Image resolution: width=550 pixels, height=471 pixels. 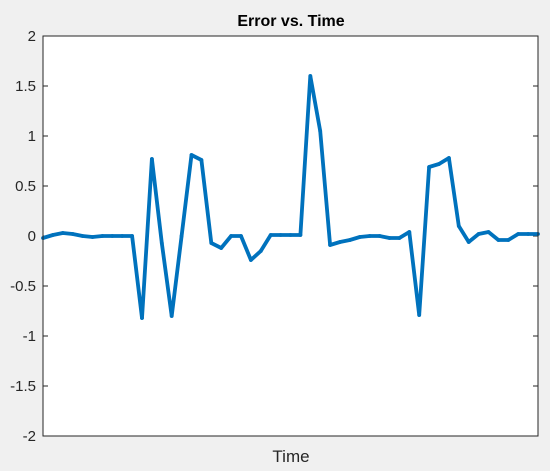 I want to click on chart-title: Error vs. Time, so click(x=290, y=21).